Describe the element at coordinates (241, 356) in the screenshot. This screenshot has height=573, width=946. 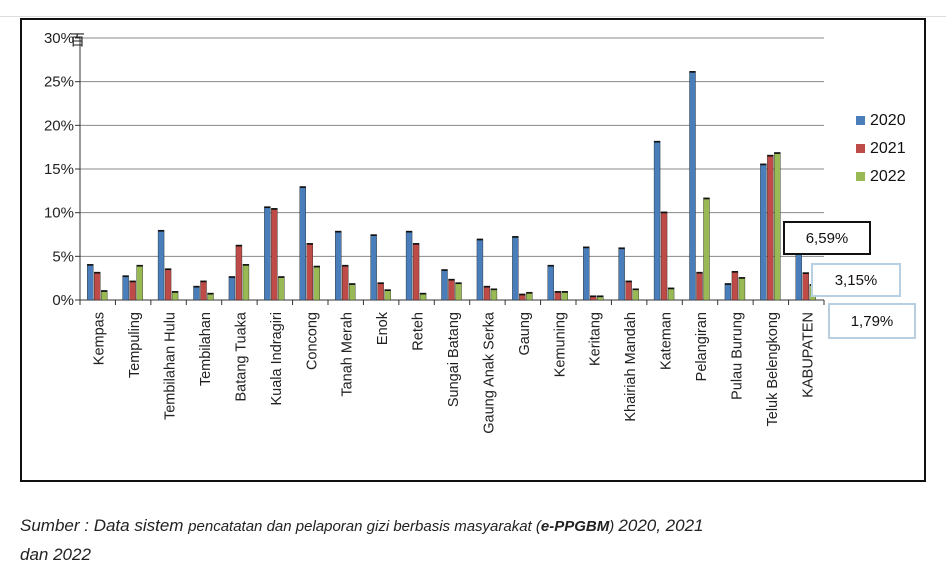
I see `category-label: Batang Tuaka` at that location.